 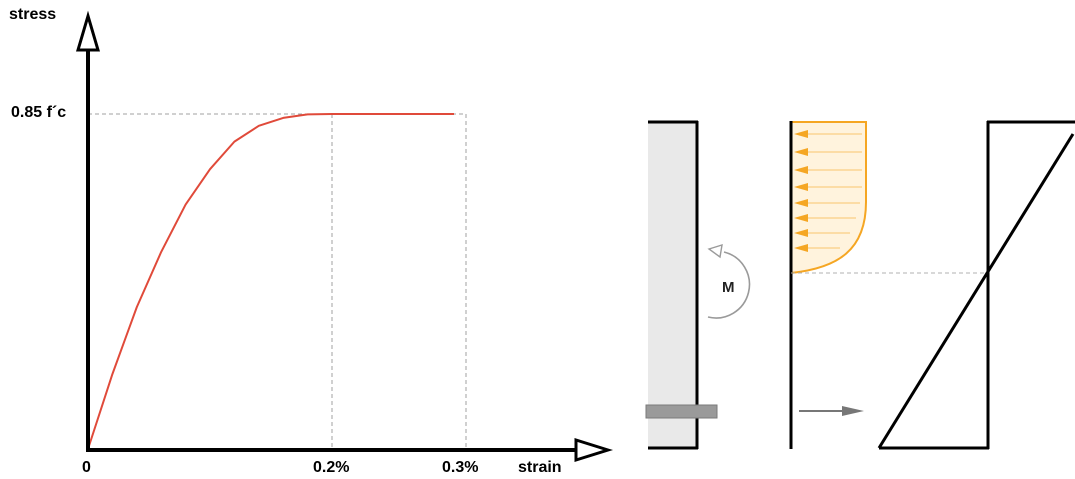 What do you see at coordinates (681, 411) in the screenshot?
I see `rebar` at bounding box center [681, 411].